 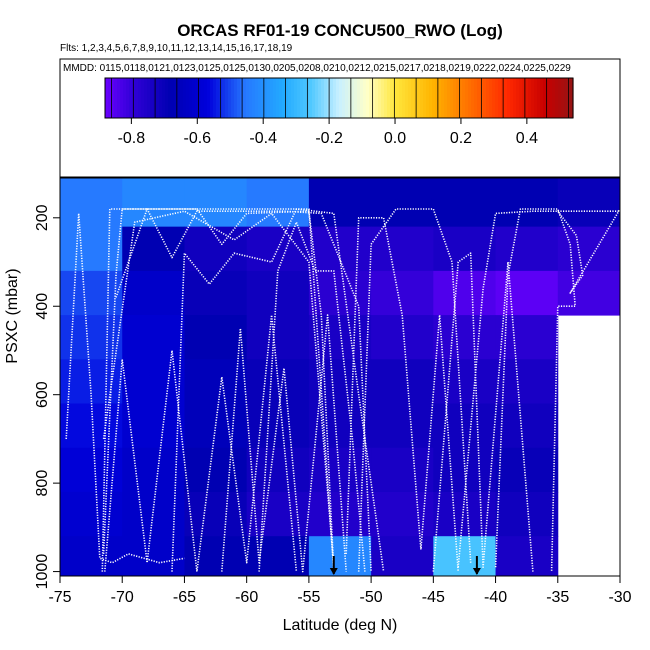 What do you see at coordinates (461, 138) in the screenshot?
I see `colorbar-tick-label: 0.2` at bounding box center [461, 138].